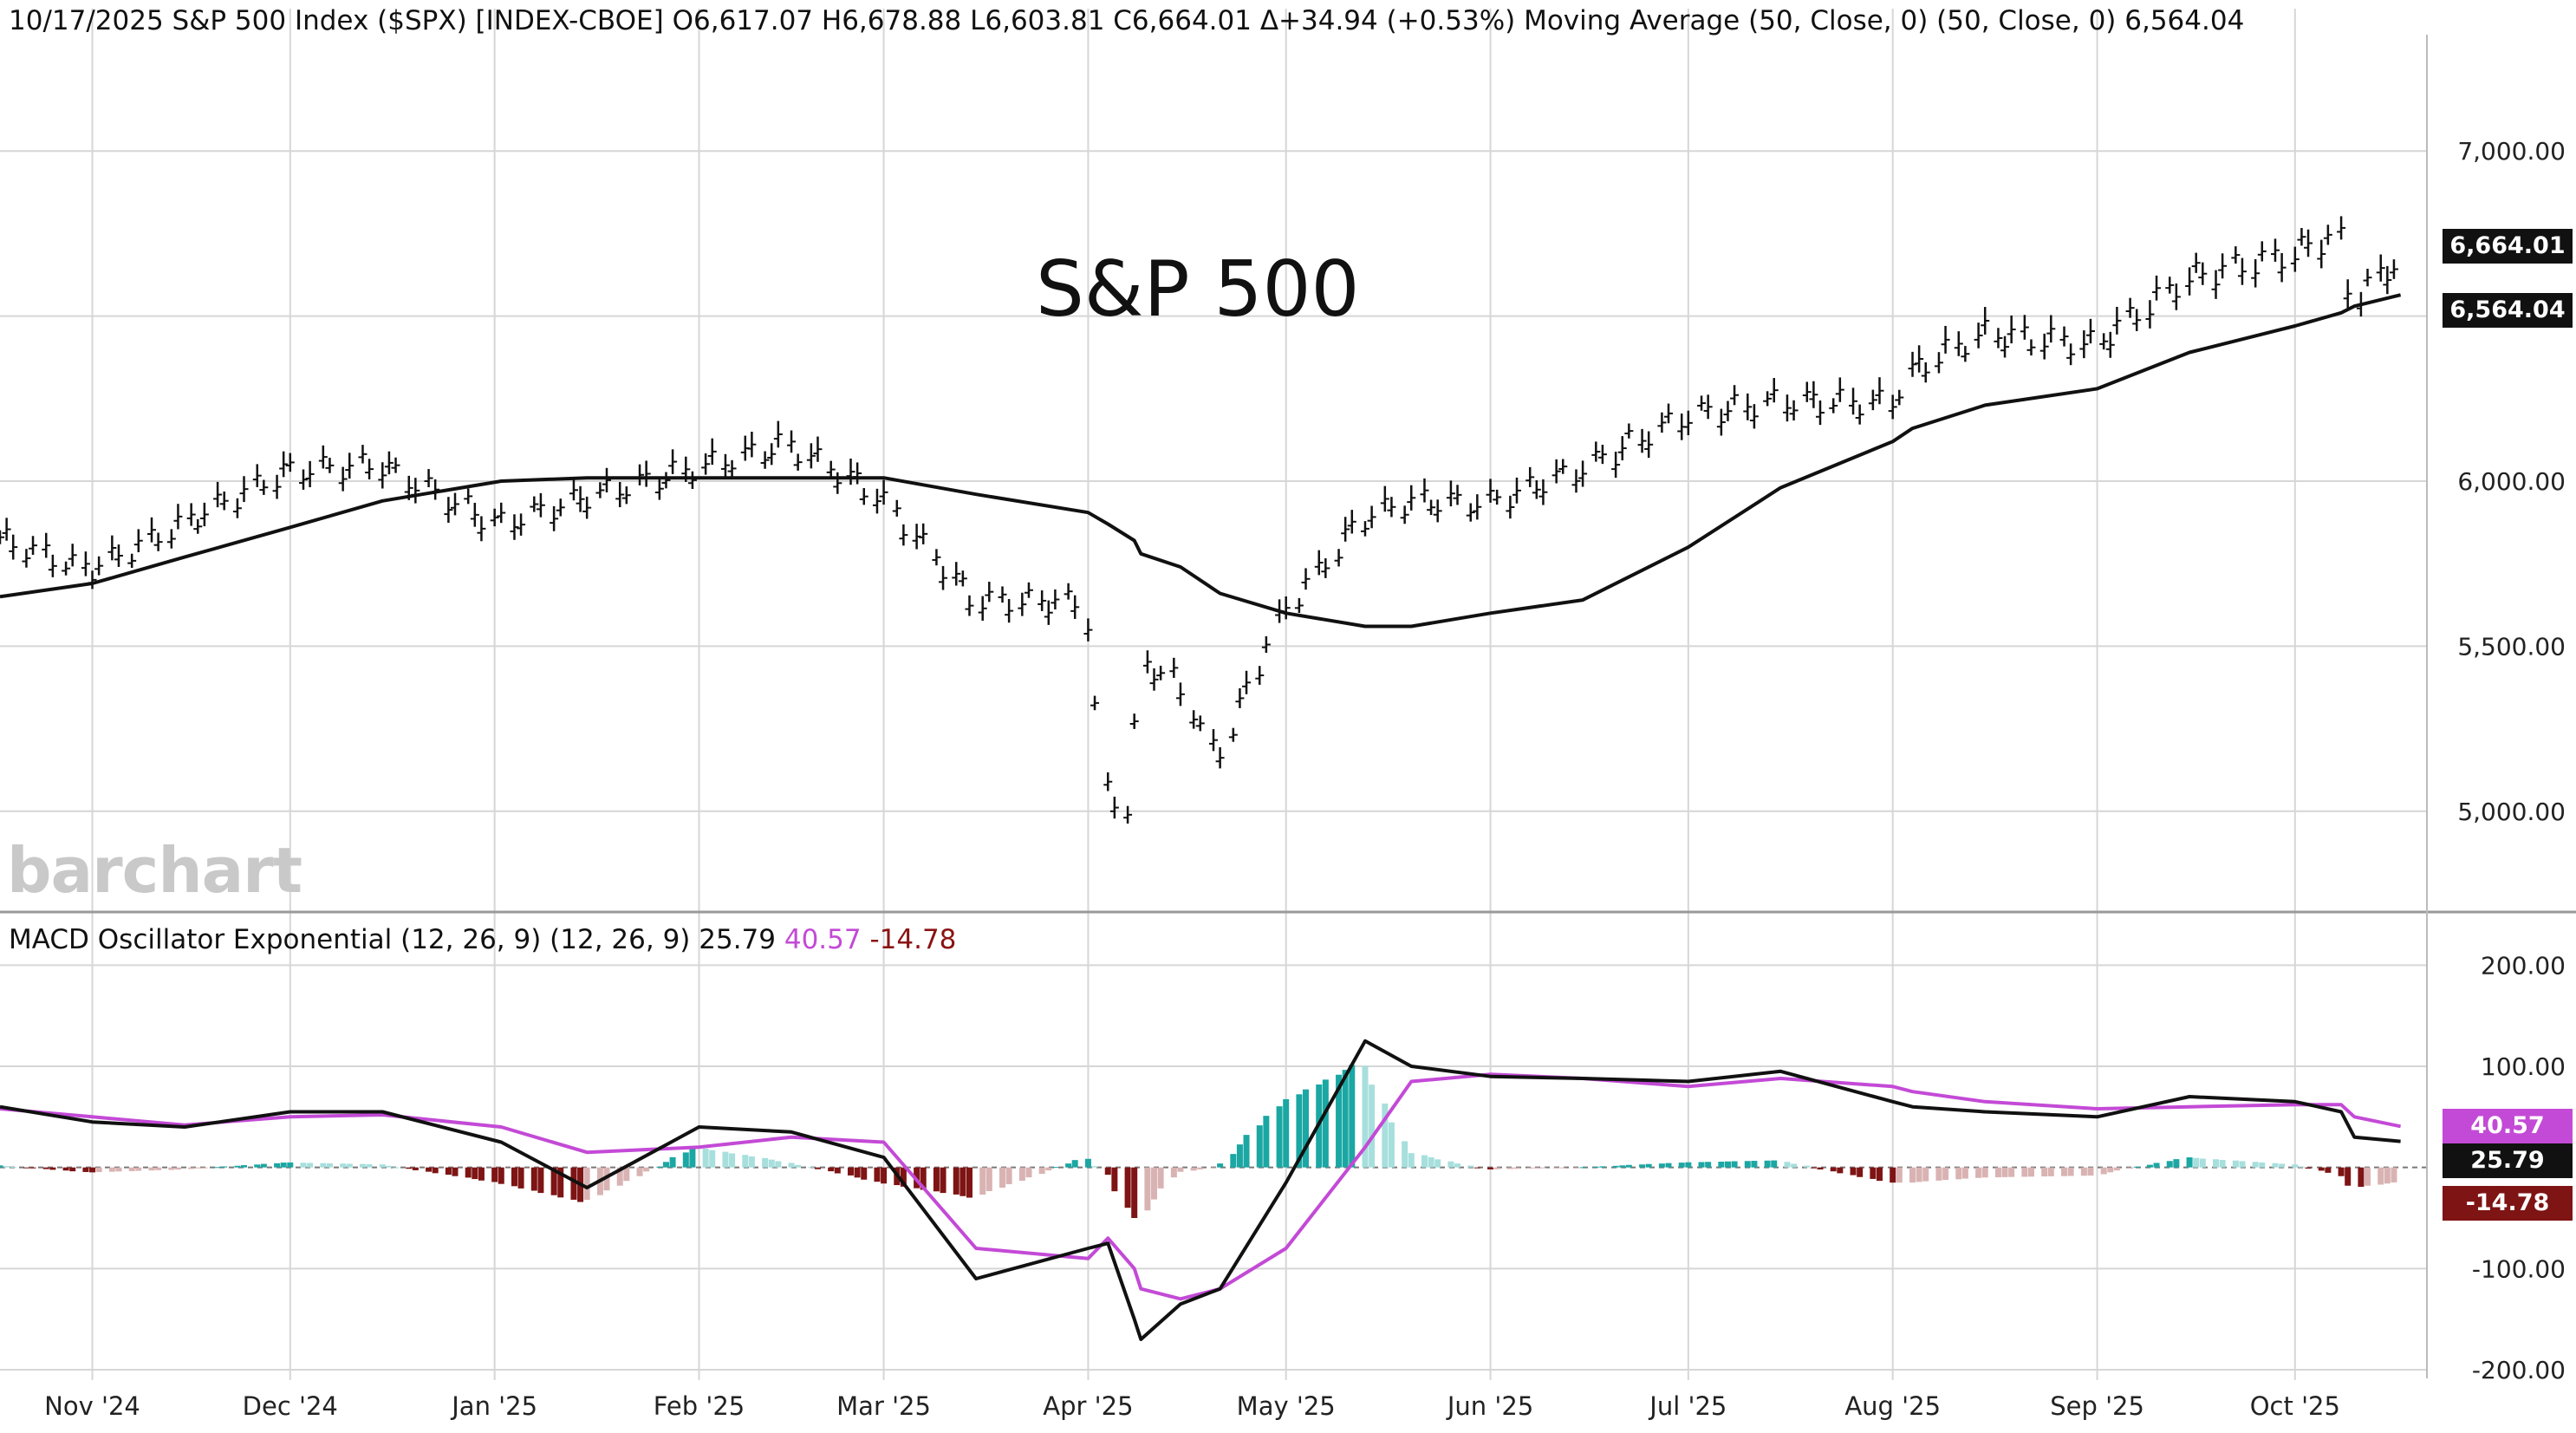 Image resolution: width=2576 pixels, height=1433 pixels. Describe the element at coordinates (2508, 1161) in the screenshot. I see `macd-value-badge: 25.79` at that location.